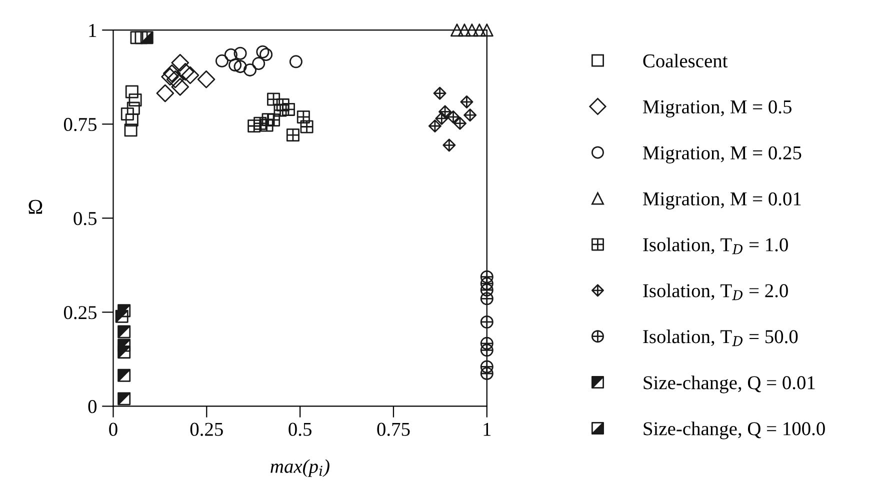  What do you see at coordinates (80, 313) in the screenshot?
I see `y-tick-label: 0.25` at bounding box center [80, 313].